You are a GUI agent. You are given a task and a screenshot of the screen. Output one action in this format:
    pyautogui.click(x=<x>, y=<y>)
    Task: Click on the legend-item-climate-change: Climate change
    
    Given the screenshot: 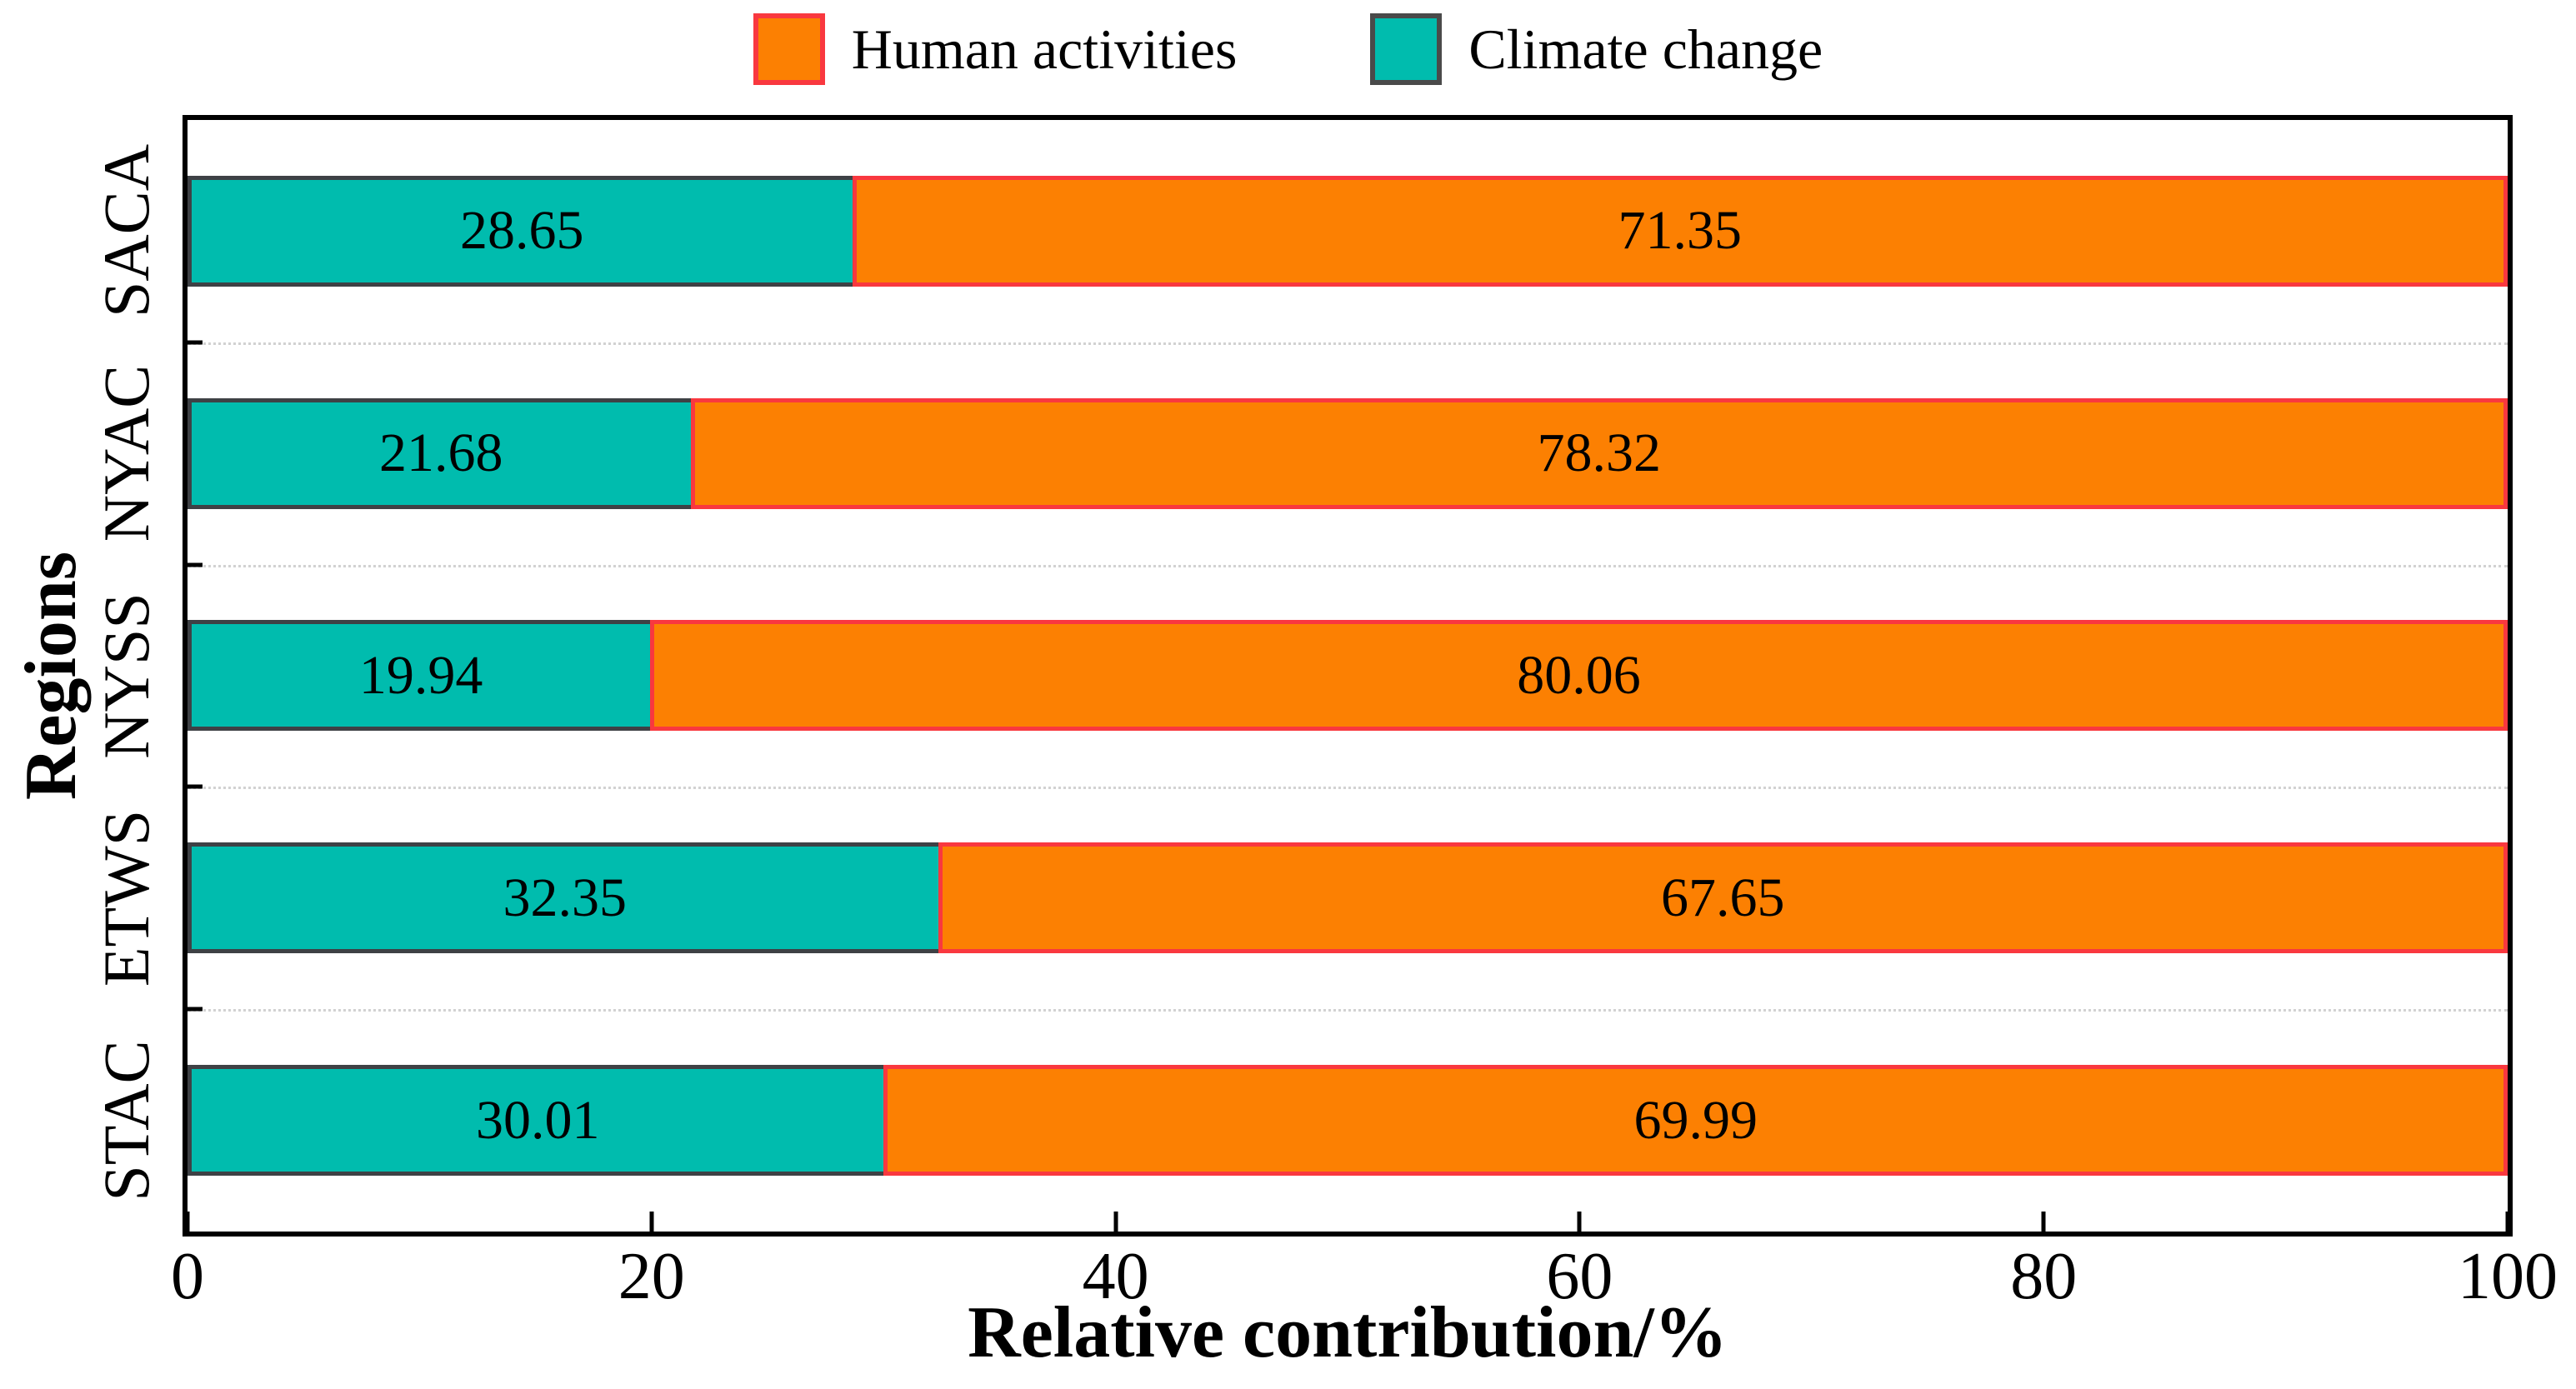 What is the action you would take?
    pyautogui.click(x=1596, y=49)
    